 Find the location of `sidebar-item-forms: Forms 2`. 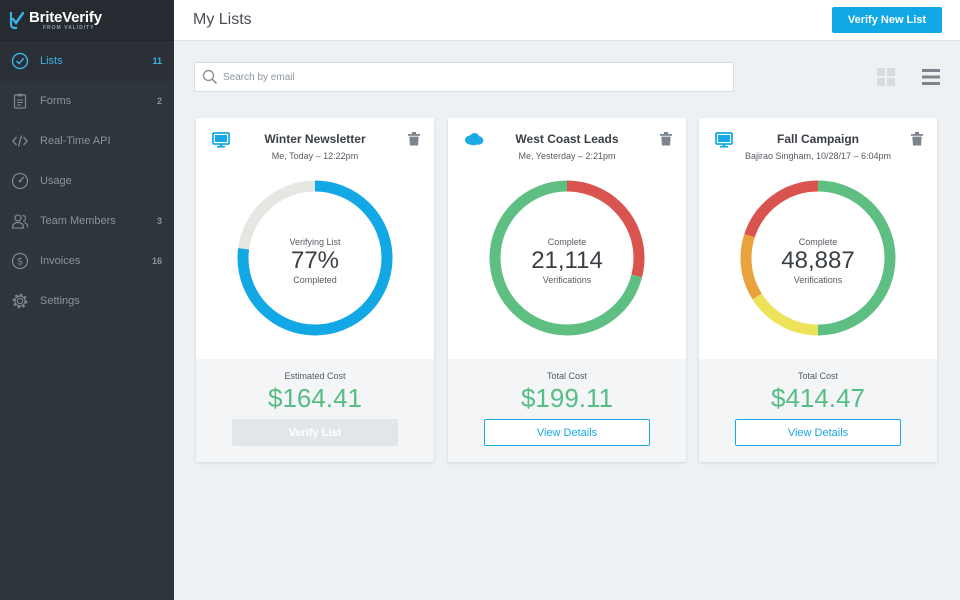

sidebar-item-forms: Forms 2 is located at coordinates (87, 101).